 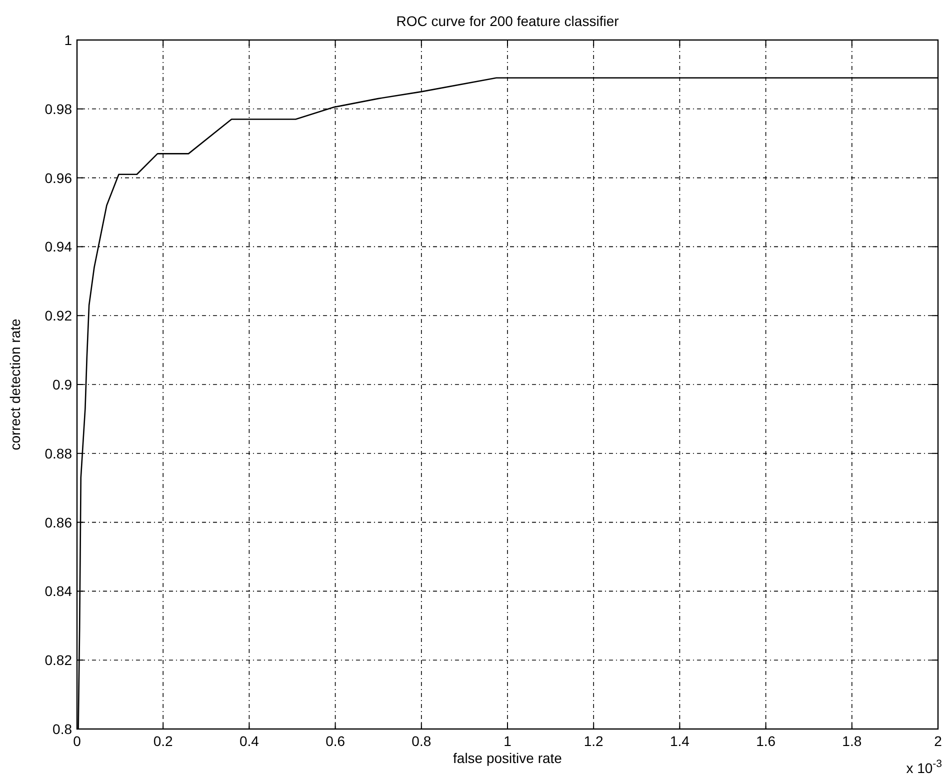 I want to click on y-tick-label: 0.8, so click(x=62, y=729).